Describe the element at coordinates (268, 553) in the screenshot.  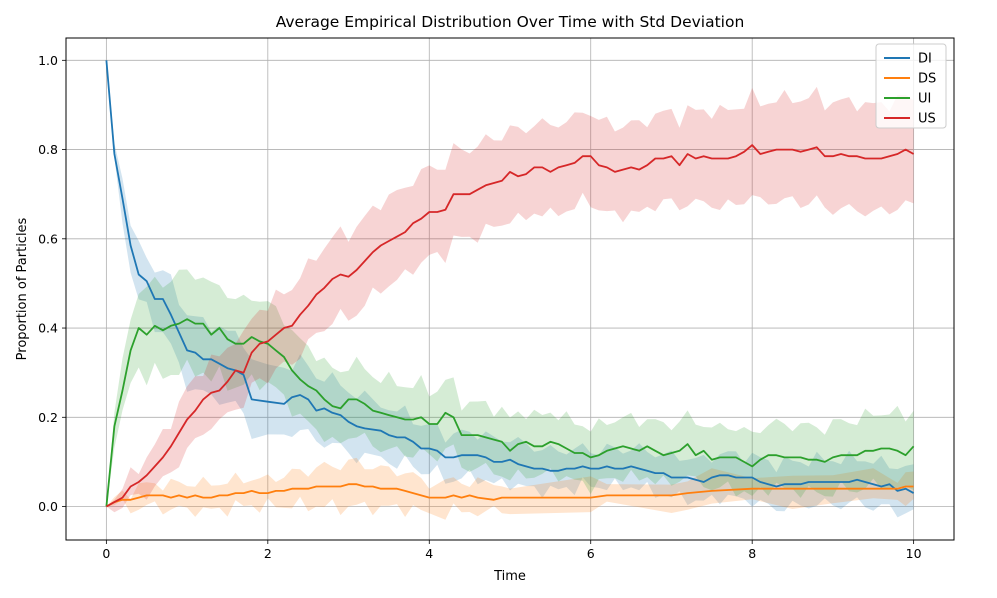
I see `x-tick-label: 2` at that location.